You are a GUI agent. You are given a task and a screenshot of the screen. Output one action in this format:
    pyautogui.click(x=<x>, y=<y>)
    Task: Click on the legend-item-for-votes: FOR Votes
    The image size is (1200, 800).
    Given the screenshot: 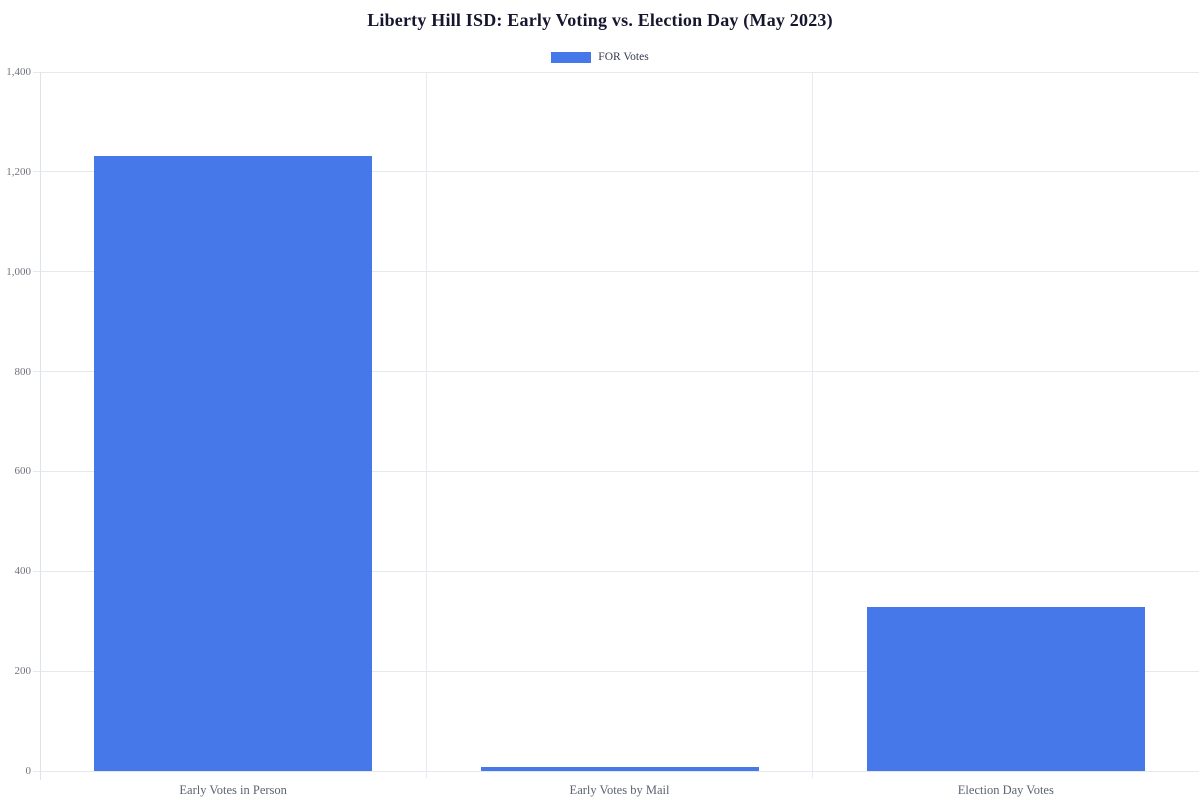 What is the action you would take?
    pyautogui.click(x=600, y=57)
    